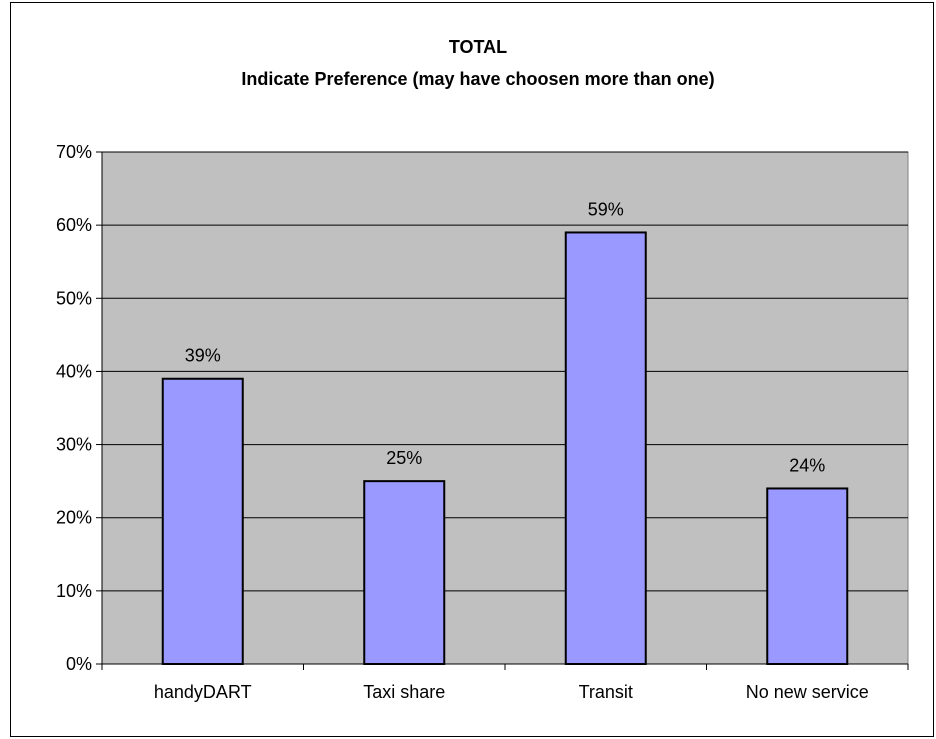 Image resolution: width=936 pixels, height=739 pixels. What do you see at coordinates (74, 445) in the screenshot?
I see `y-tick-label: 30%` at bounding box center [74, 445].